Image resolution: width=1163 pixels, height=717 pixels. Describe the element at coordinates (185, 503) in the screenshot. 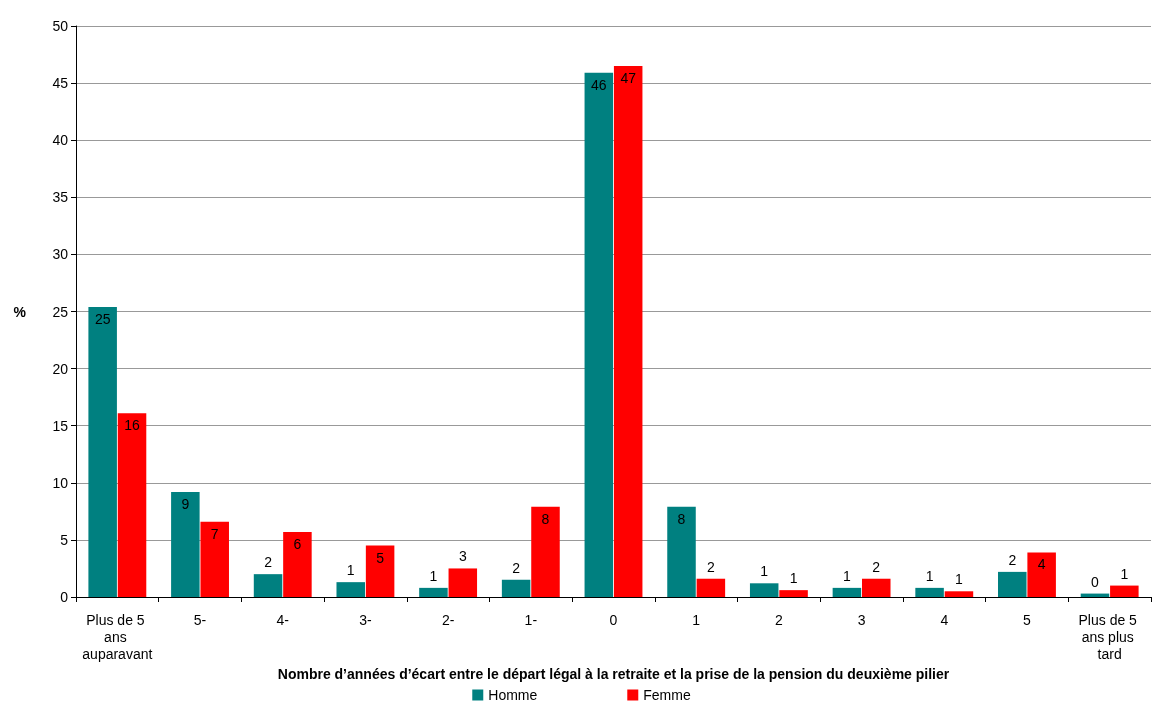

I see `data-label: 9` at that location.